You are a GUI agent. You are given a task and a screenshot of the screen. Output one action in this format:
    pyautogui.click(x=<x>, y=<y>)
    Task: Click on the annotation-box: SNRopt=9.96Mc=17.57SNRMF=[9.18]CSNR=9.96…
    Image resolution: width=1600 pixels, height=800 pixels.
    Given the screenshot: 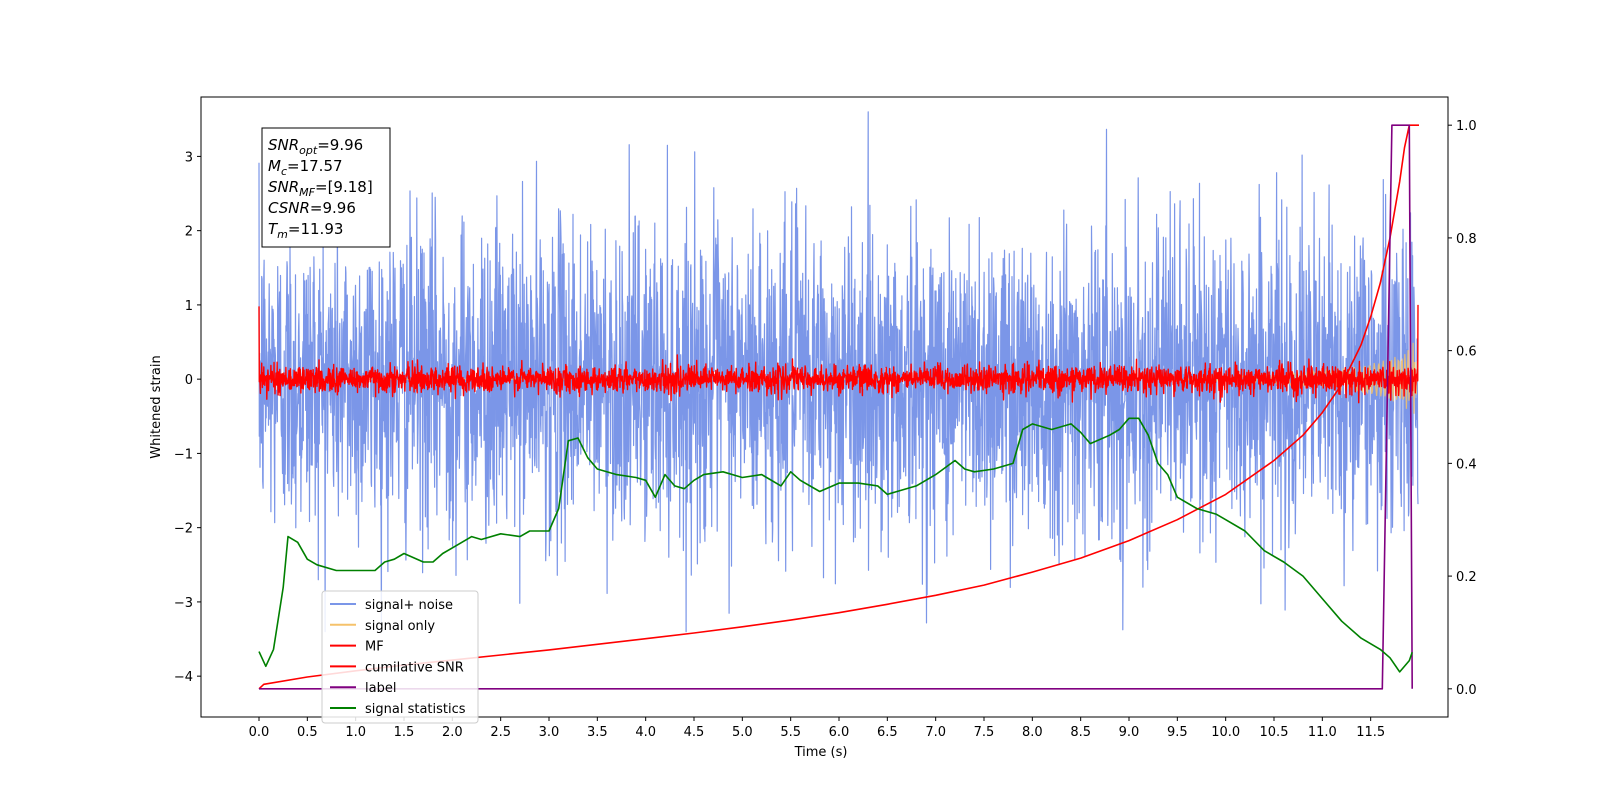 What is the action you would take?
    pyautogui.click(x=326, y=187)
    